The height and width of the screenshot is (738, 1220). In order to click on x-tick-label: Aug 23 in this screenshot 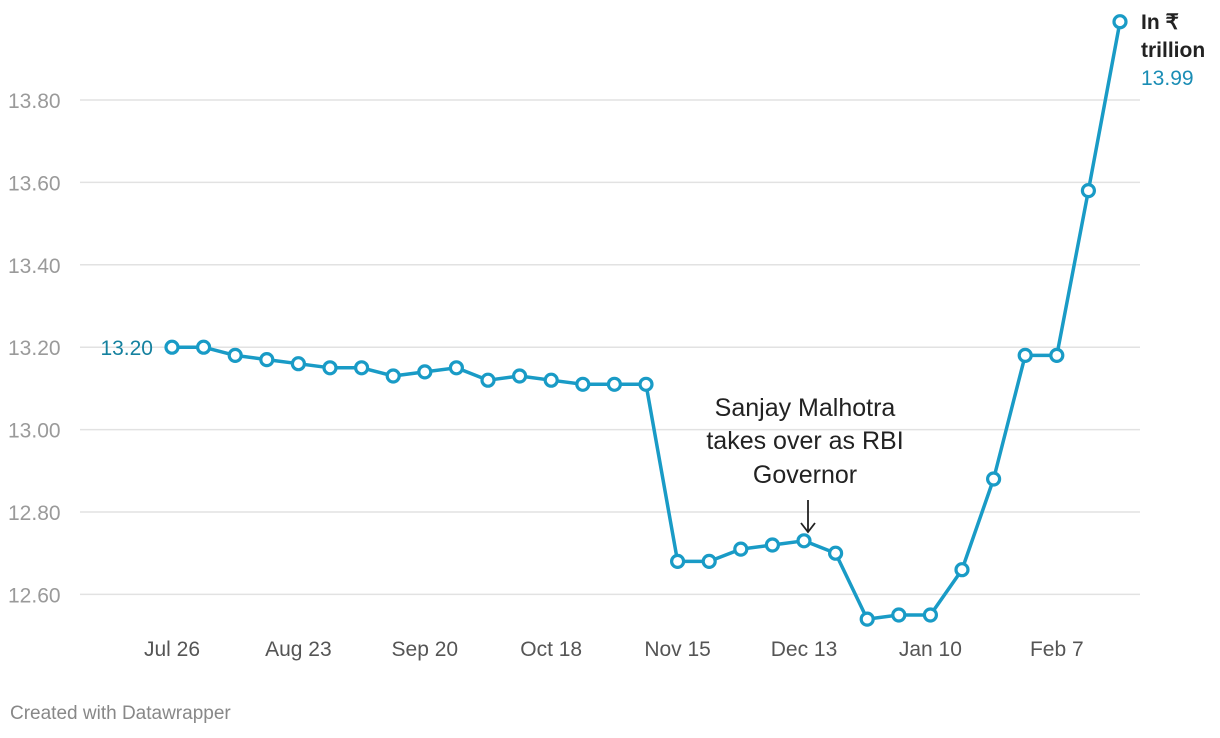, I will do `click(298, 649)`.